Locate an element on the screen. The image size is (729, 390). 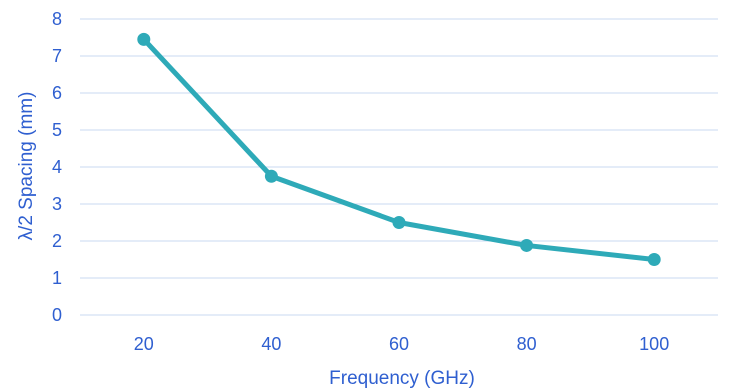
x-tick-label: 60 is located at coordinates (399, 344).